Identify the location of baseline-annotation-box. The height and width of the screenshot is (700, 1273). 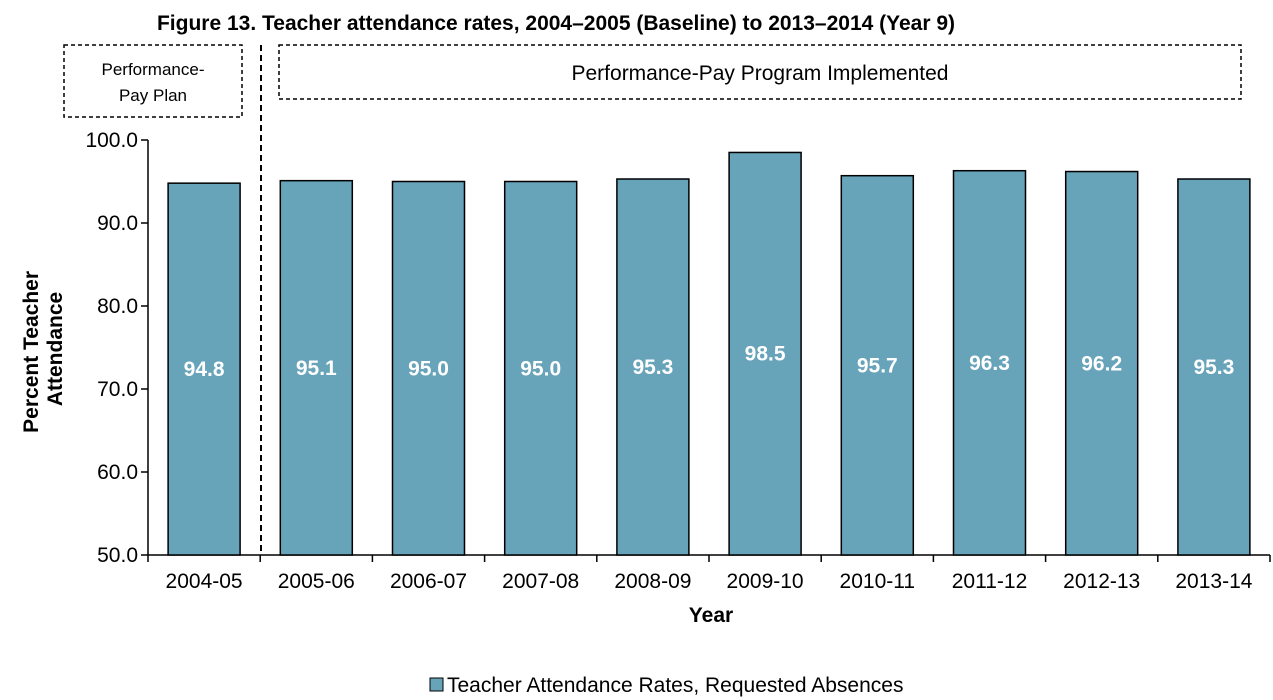
(153, 81).